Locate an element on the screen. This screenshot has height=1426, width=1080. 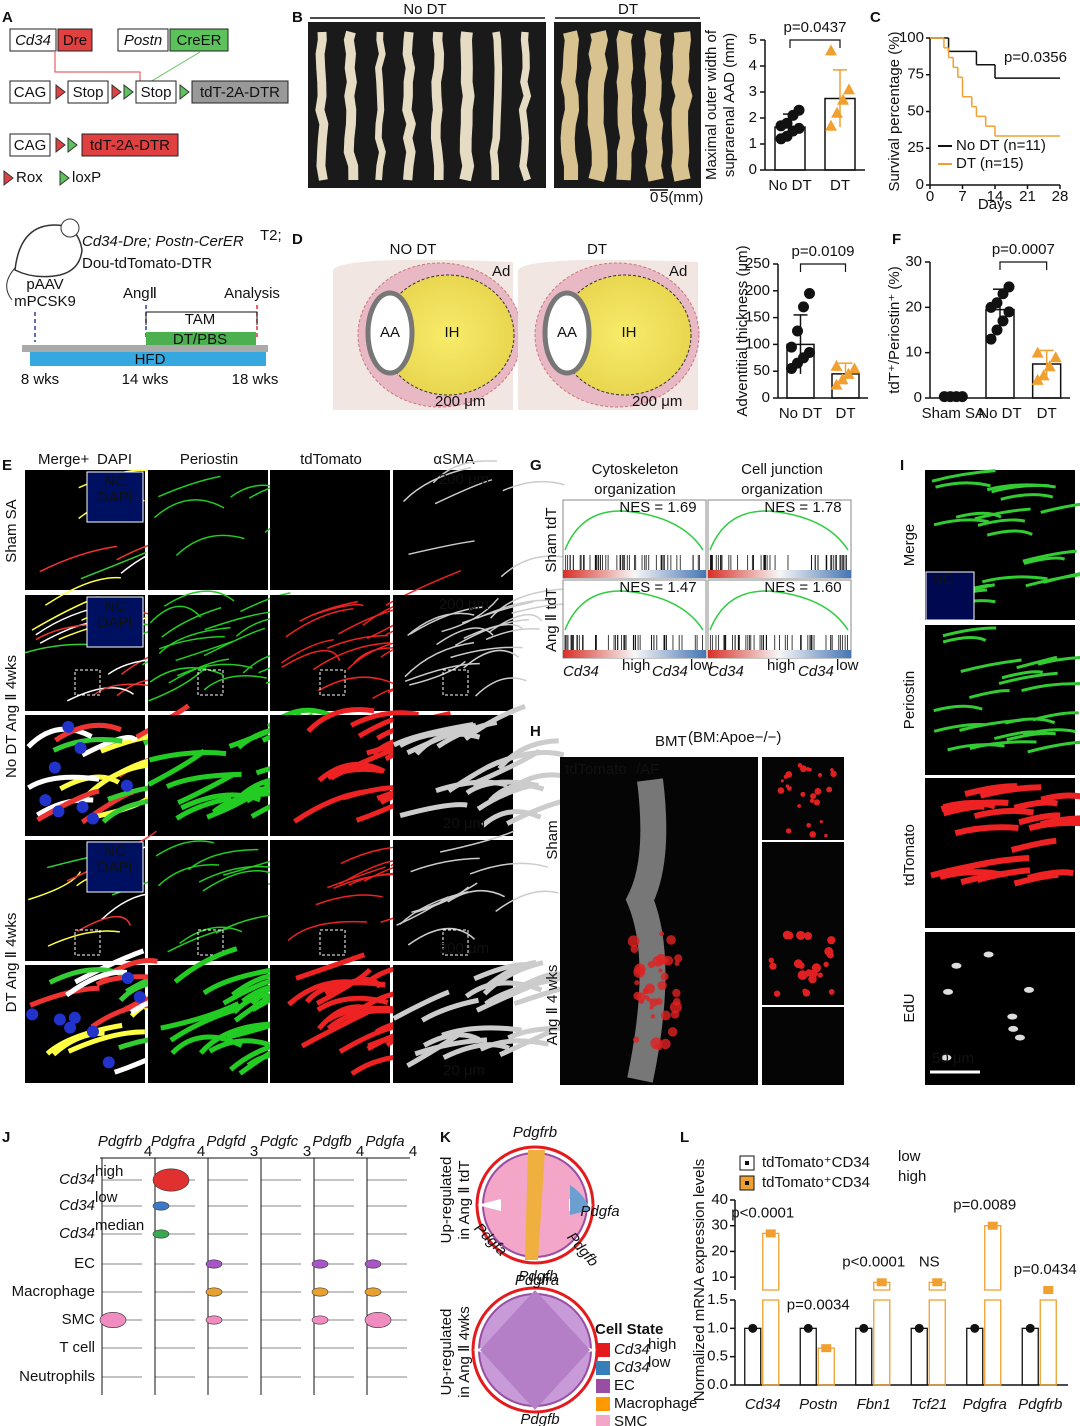
cell-label: Cd34 is located at coordinates (77, 1205).